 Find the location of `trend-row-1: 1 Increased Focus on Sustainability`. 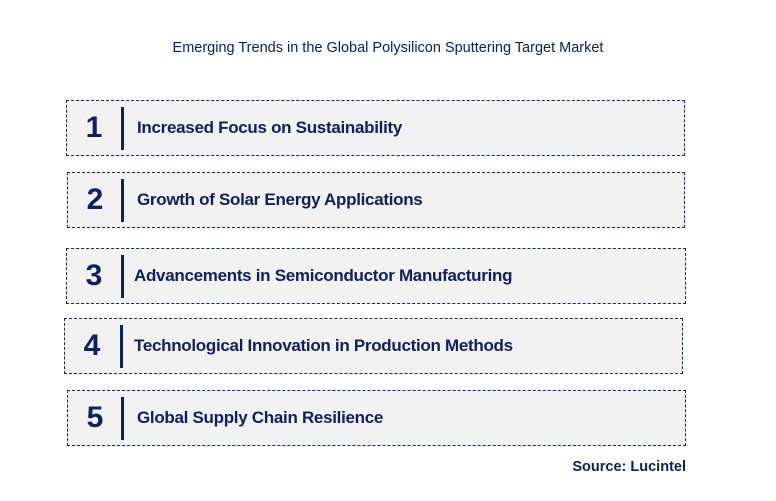

trend-row-1: 1 Increased Focus on Sustainability is located at coordinates (375, 128).